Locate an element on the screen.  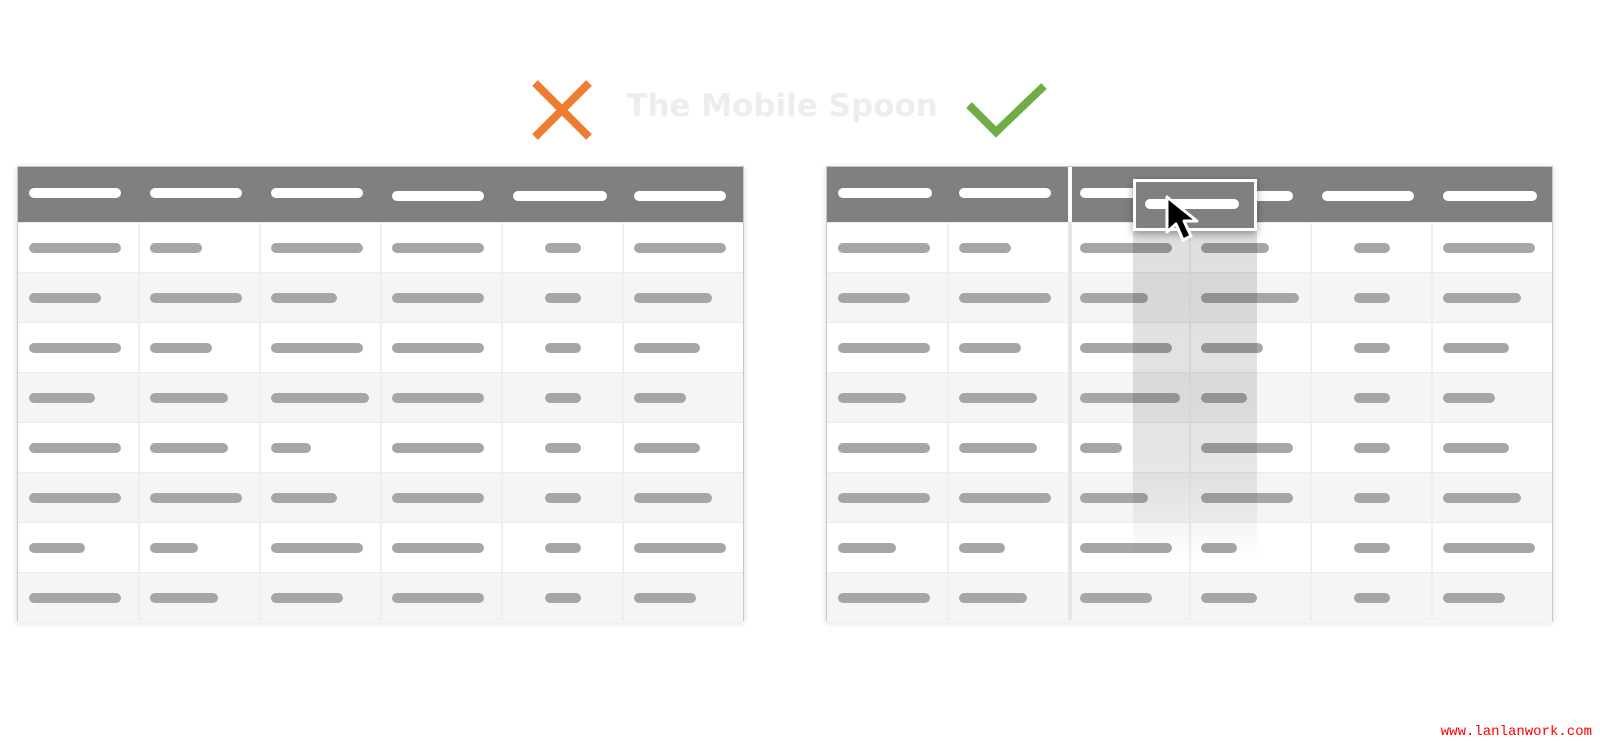
dragged-column-shadow is located at coordinates (1195, 392).